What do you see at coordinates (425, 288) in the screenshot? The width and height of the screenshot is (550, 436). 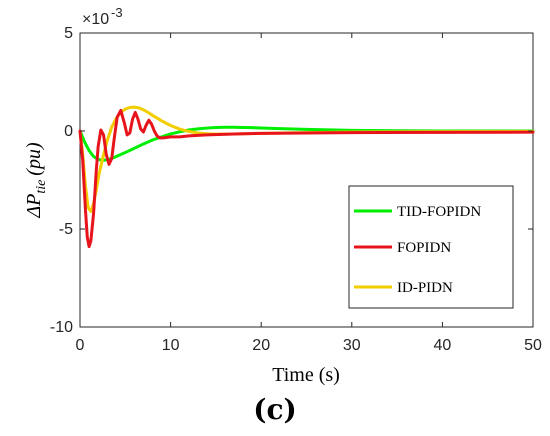 I see `legend-label: ID-PIDN` at bounding box center [425, 288].